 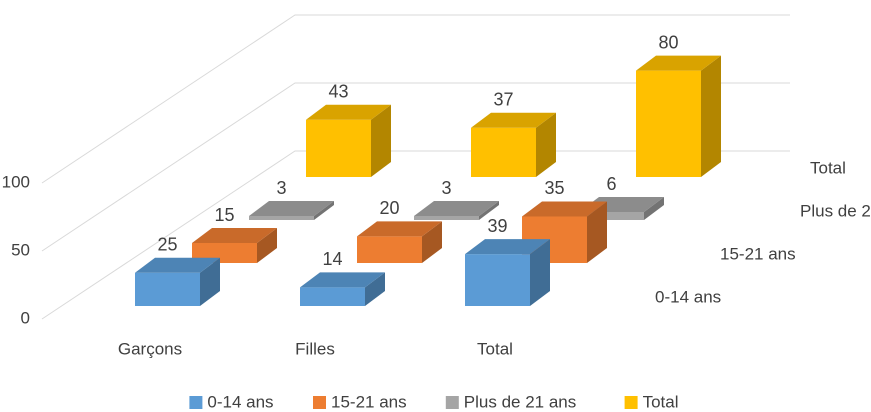 I want to click on data-label: 14, so click(x=332, y=259).